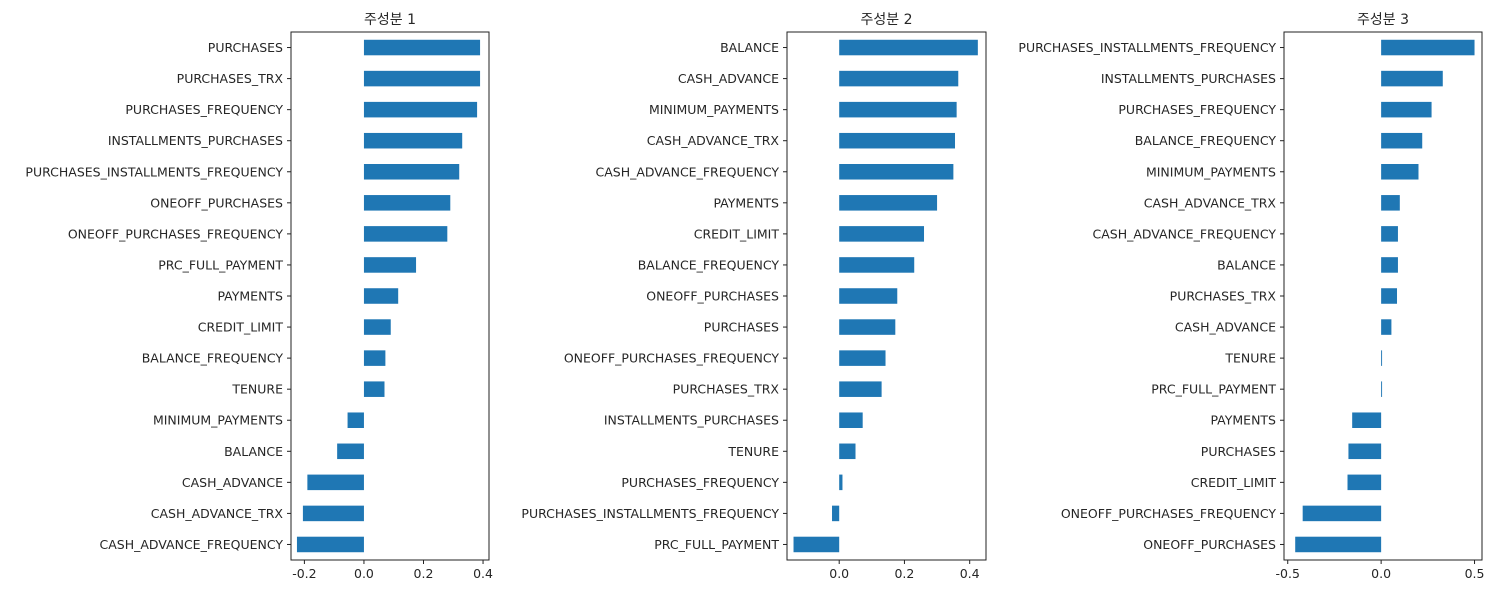 This screenshot has height=590, width=1492. What do you see at coordinates (1367, 420) in the screenshot?
I see `bar-payments` at bounding box center [1367, 420].